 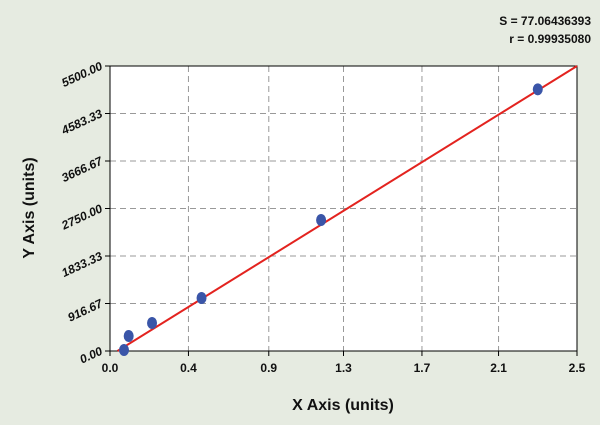 I want to click on annotation: S = 77.06436393, so click(x=545, y=21).